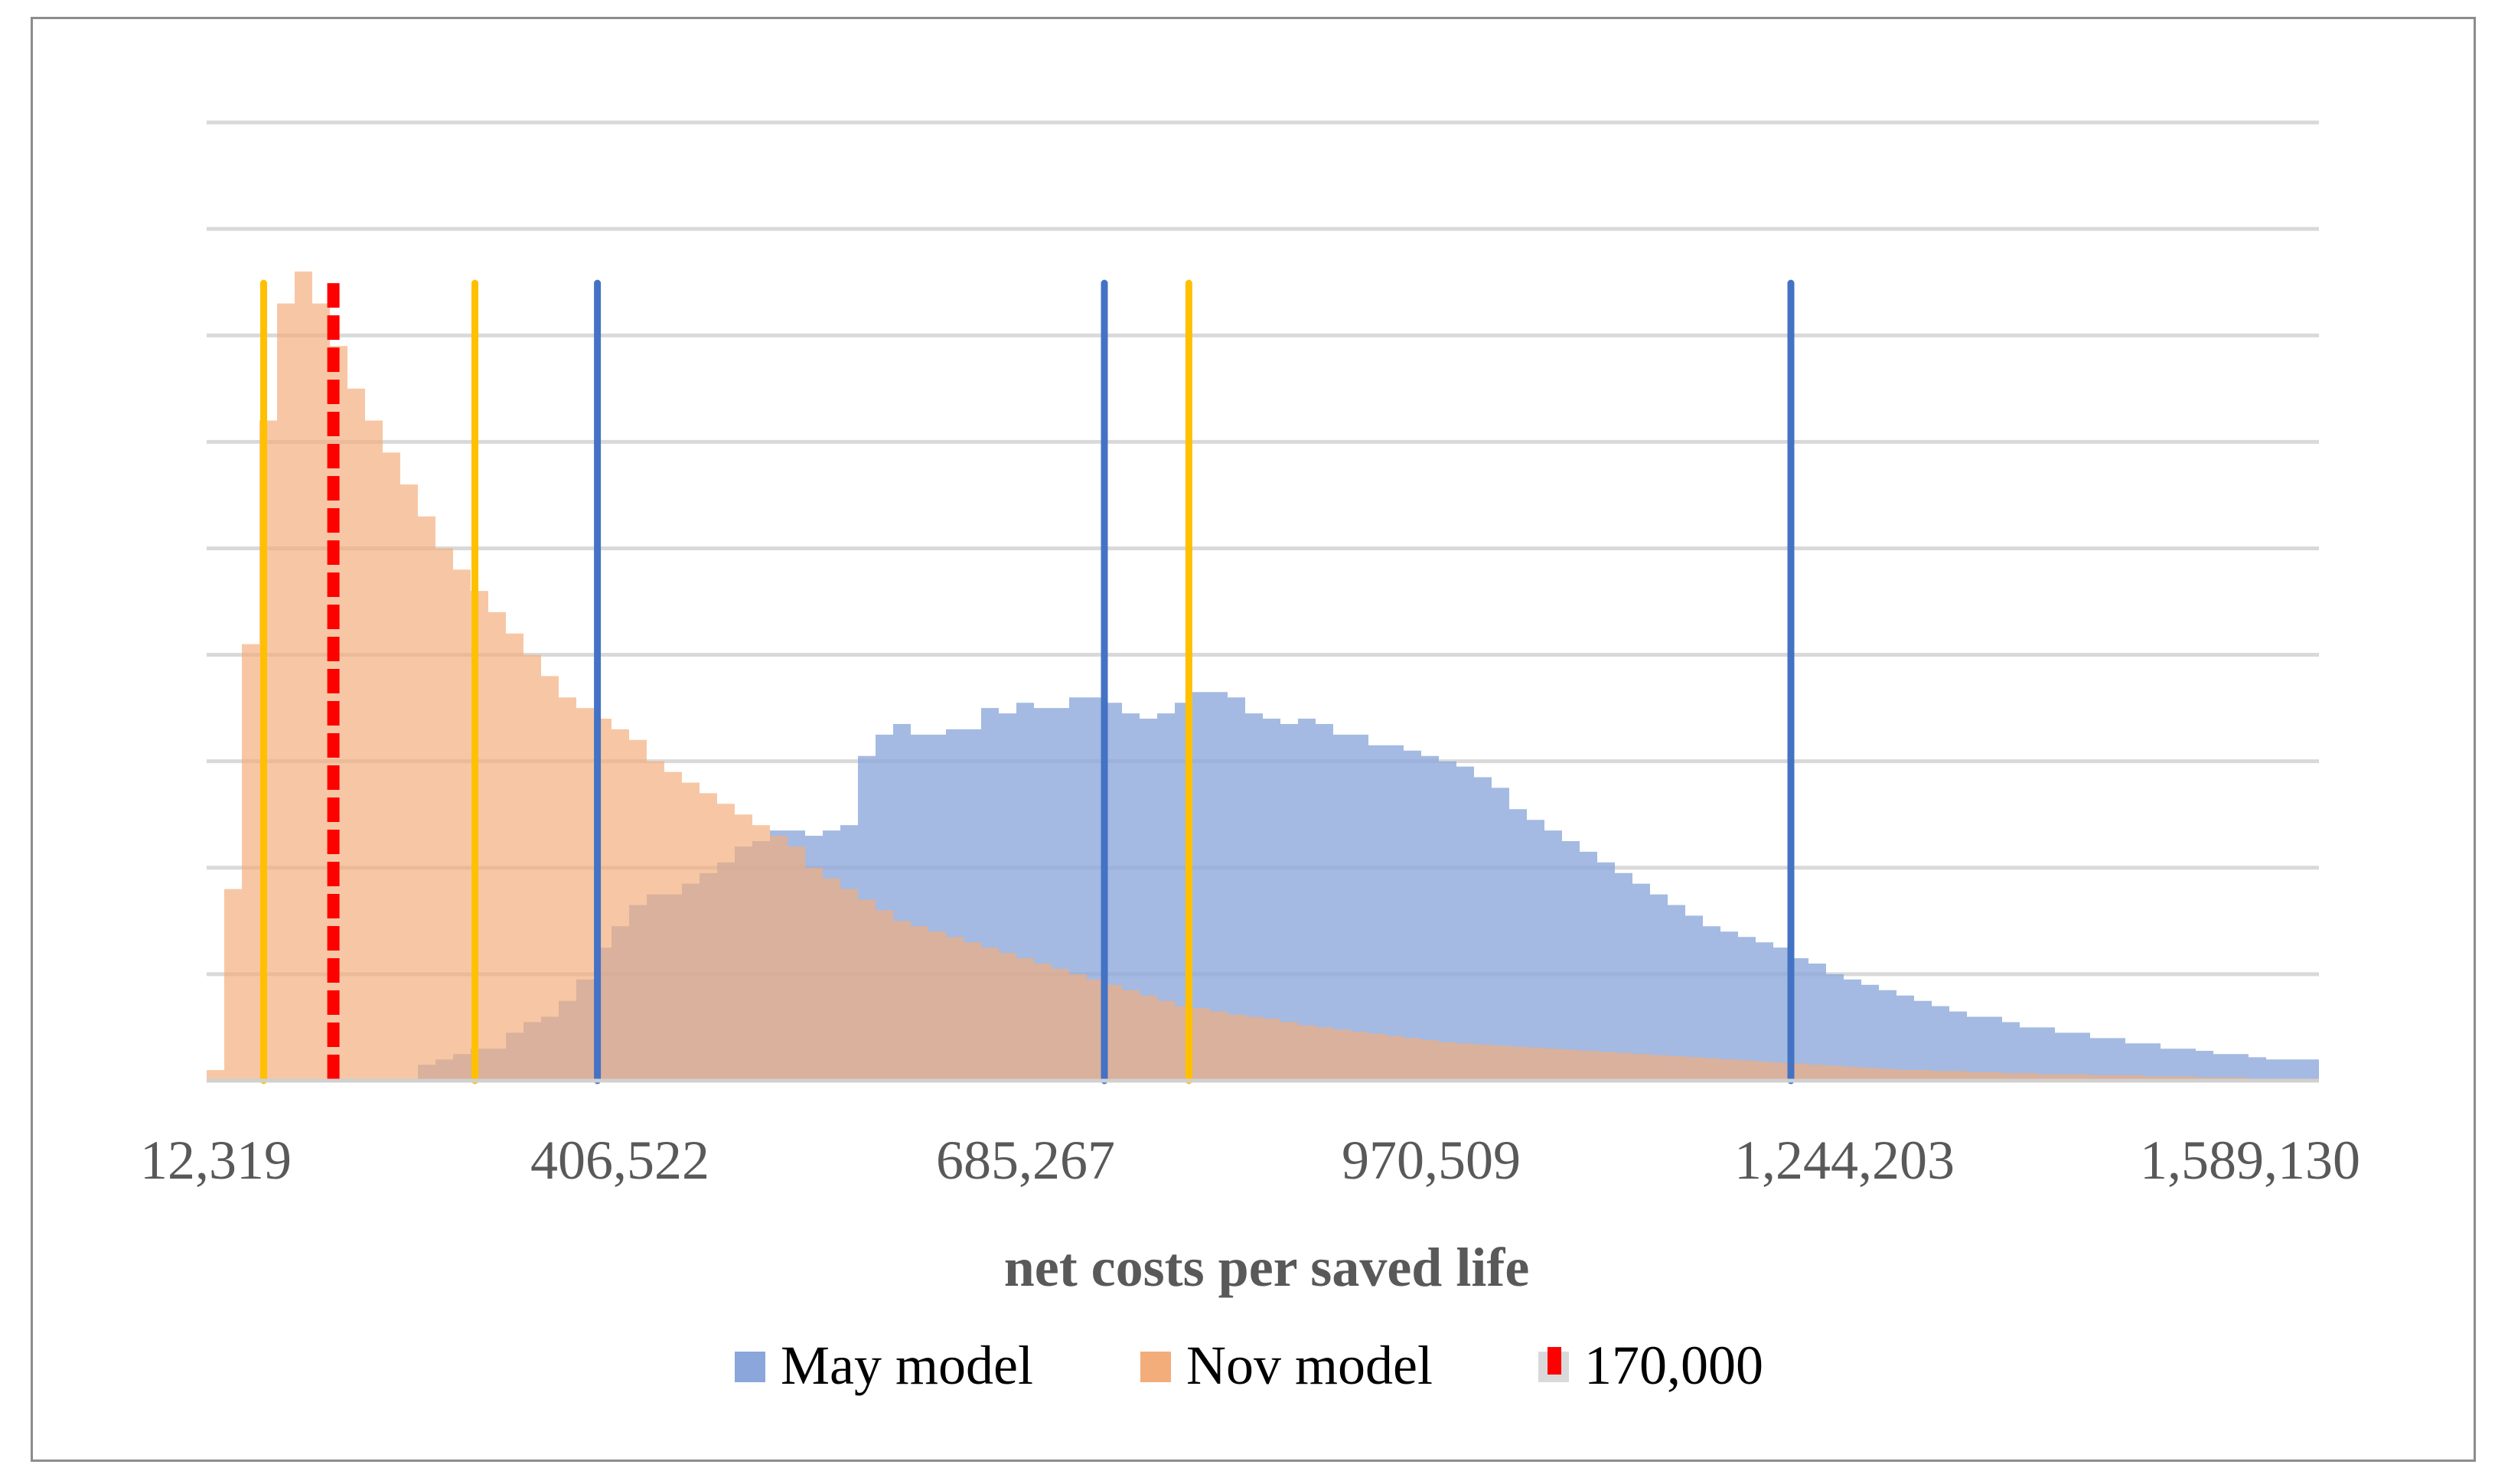 The image size is (2508, 1484). What do you see at coordinates (907, 1365) in the screenshot?
I see `legend-label: May model` at bounding box center [907, 1365].